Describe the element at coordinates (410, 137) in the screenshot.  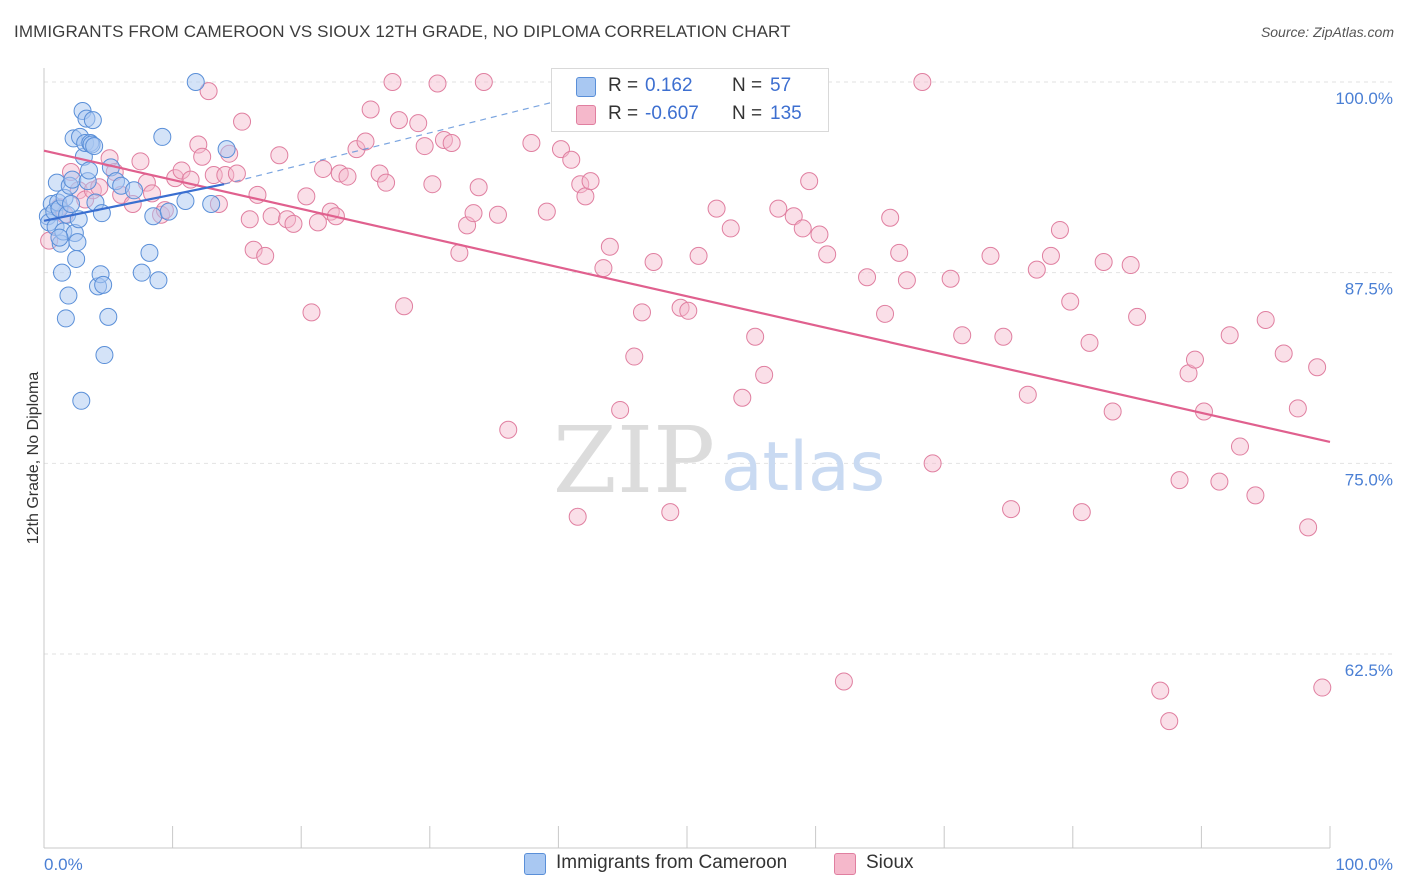
I see `cameroon-trend-extension` at that location.